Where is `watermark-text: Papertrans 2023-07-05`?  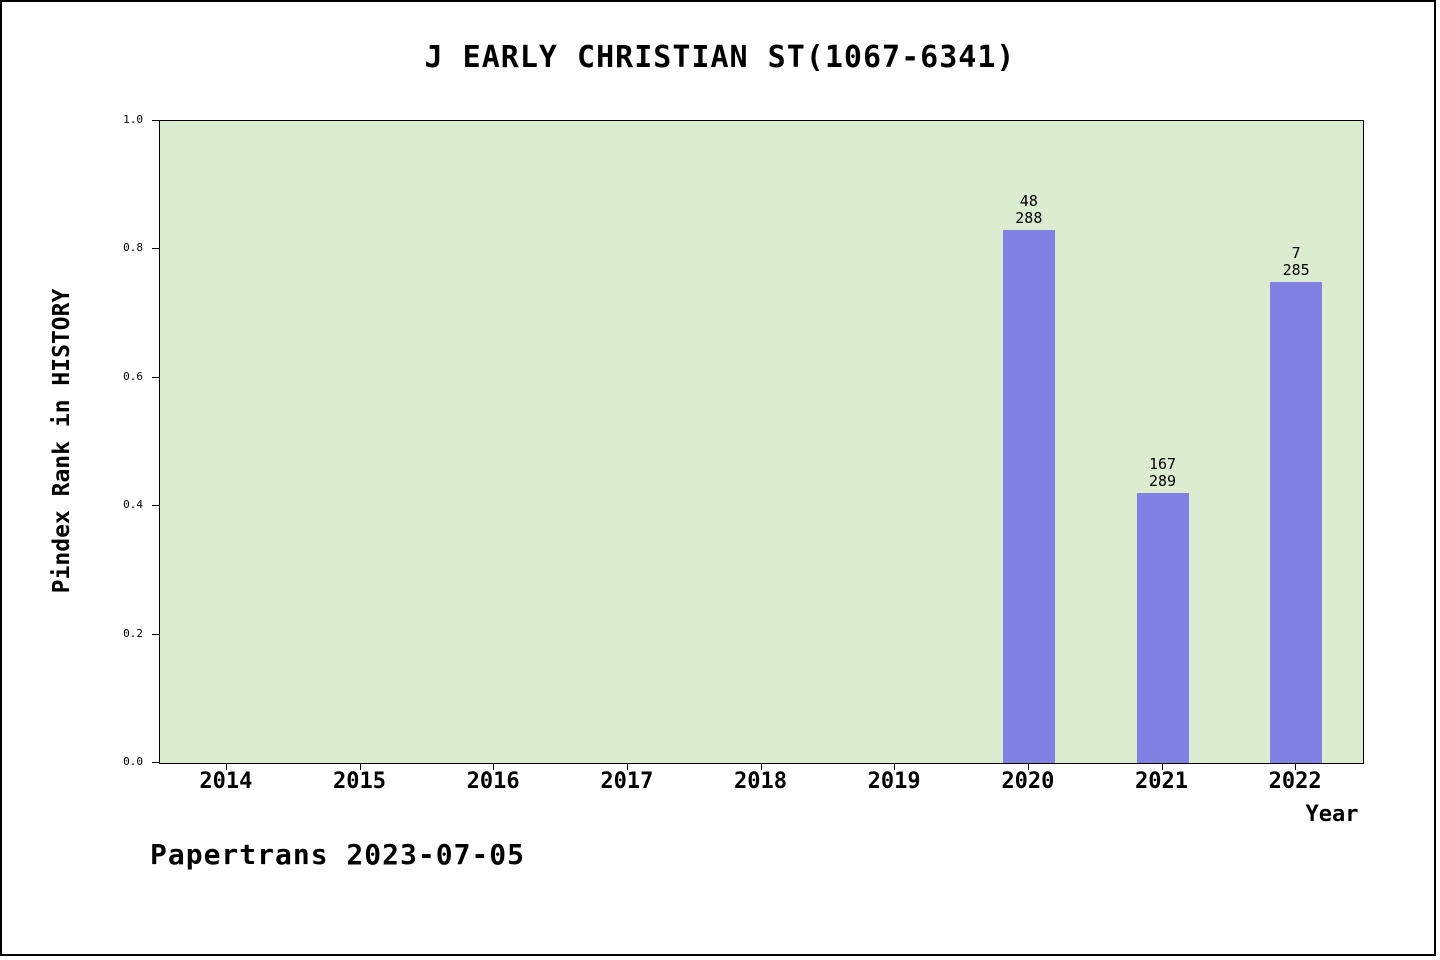 watermark-text: Papertrans 2023-07-05 is located at coordinates (338, 854).